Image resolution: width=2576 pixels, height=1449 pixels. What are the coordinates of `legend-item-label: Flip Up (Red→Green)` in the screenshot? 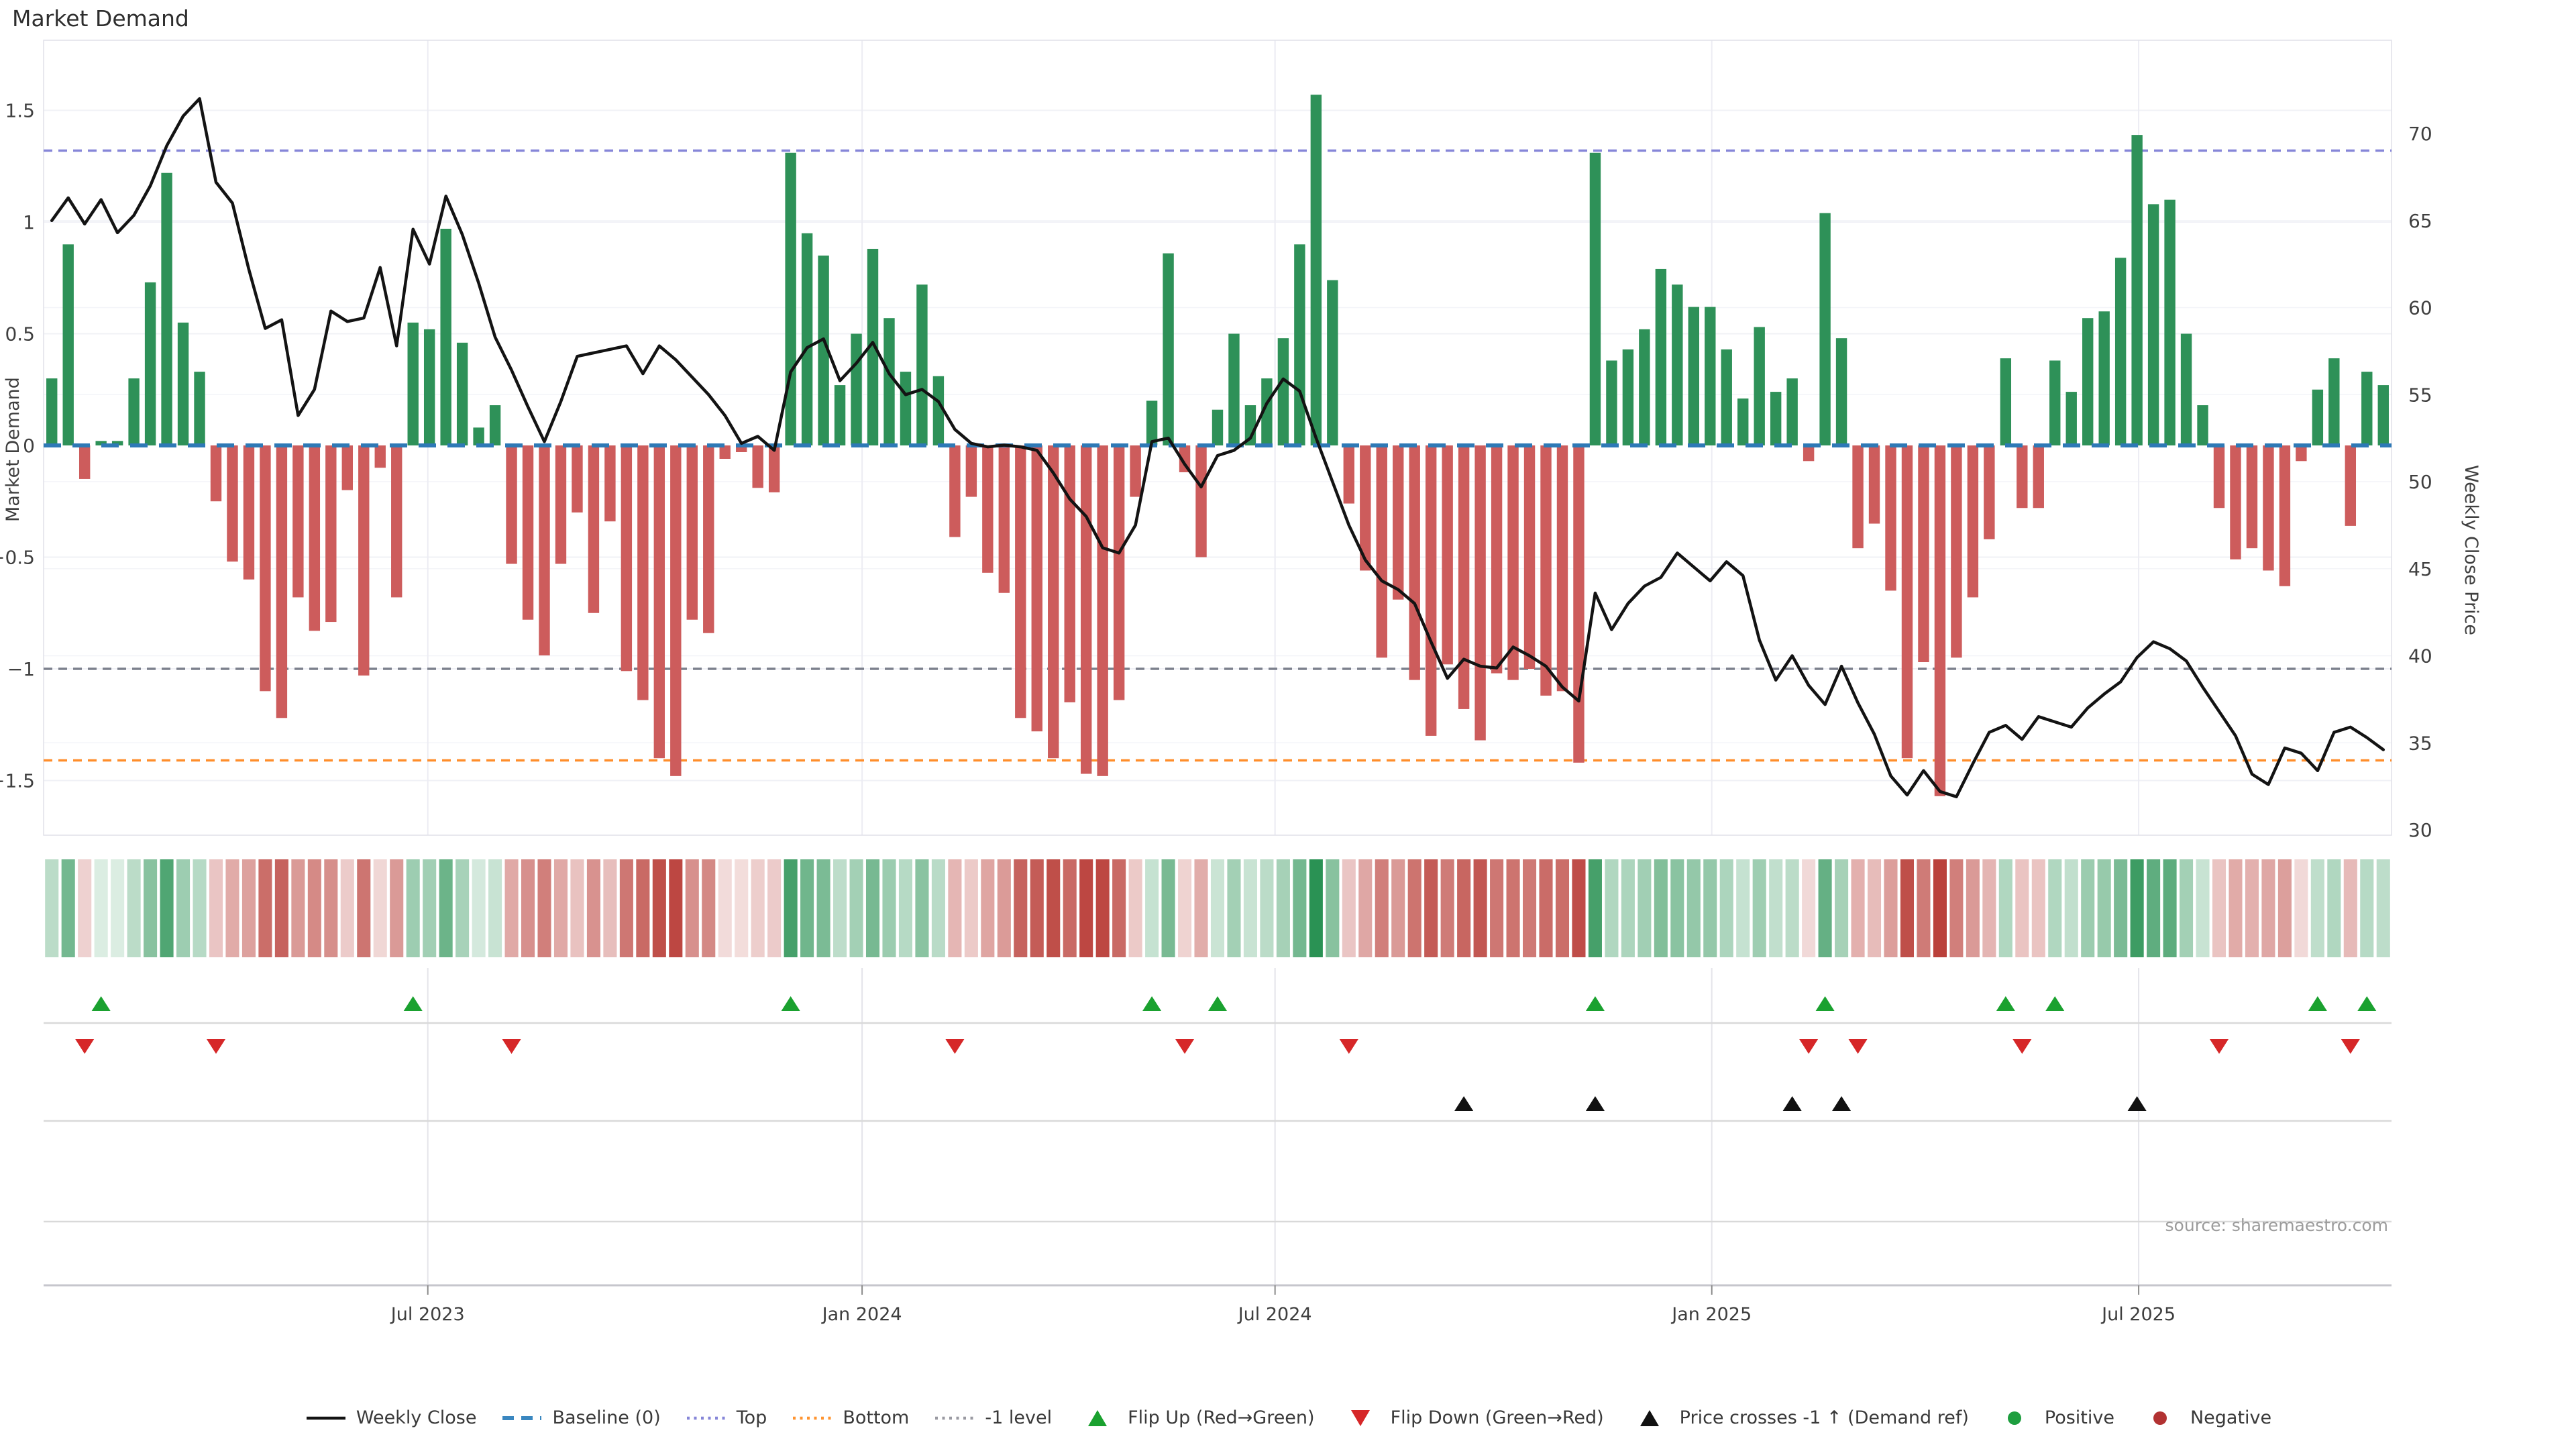 It's located at (1221, 1417).